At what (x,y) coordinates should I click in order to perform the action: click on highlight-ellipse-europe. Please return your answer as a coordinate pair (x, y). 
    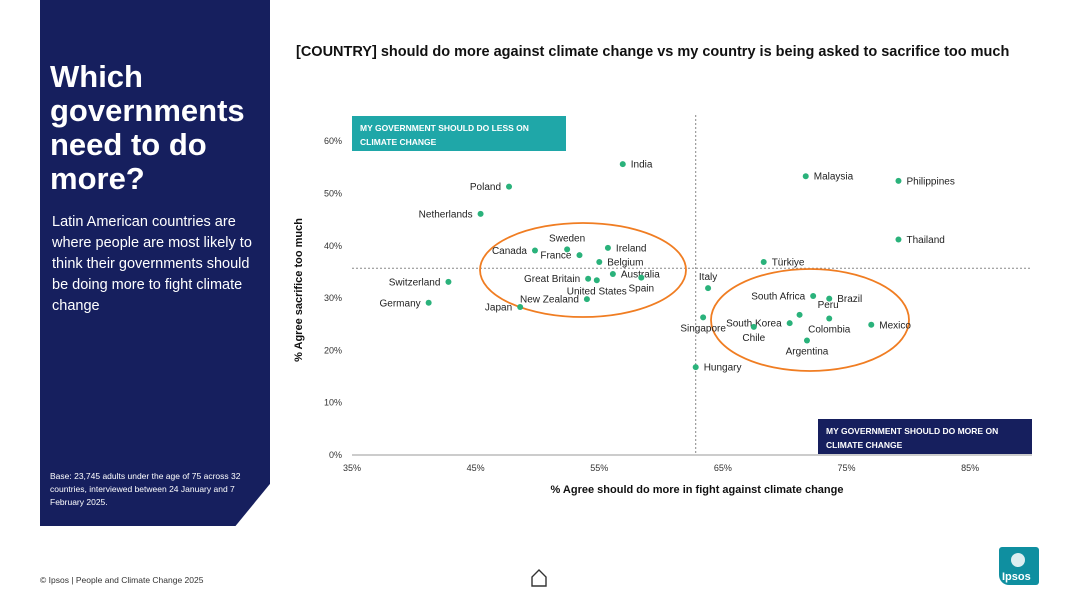
    Looking at the image, I should click on (583, 270).